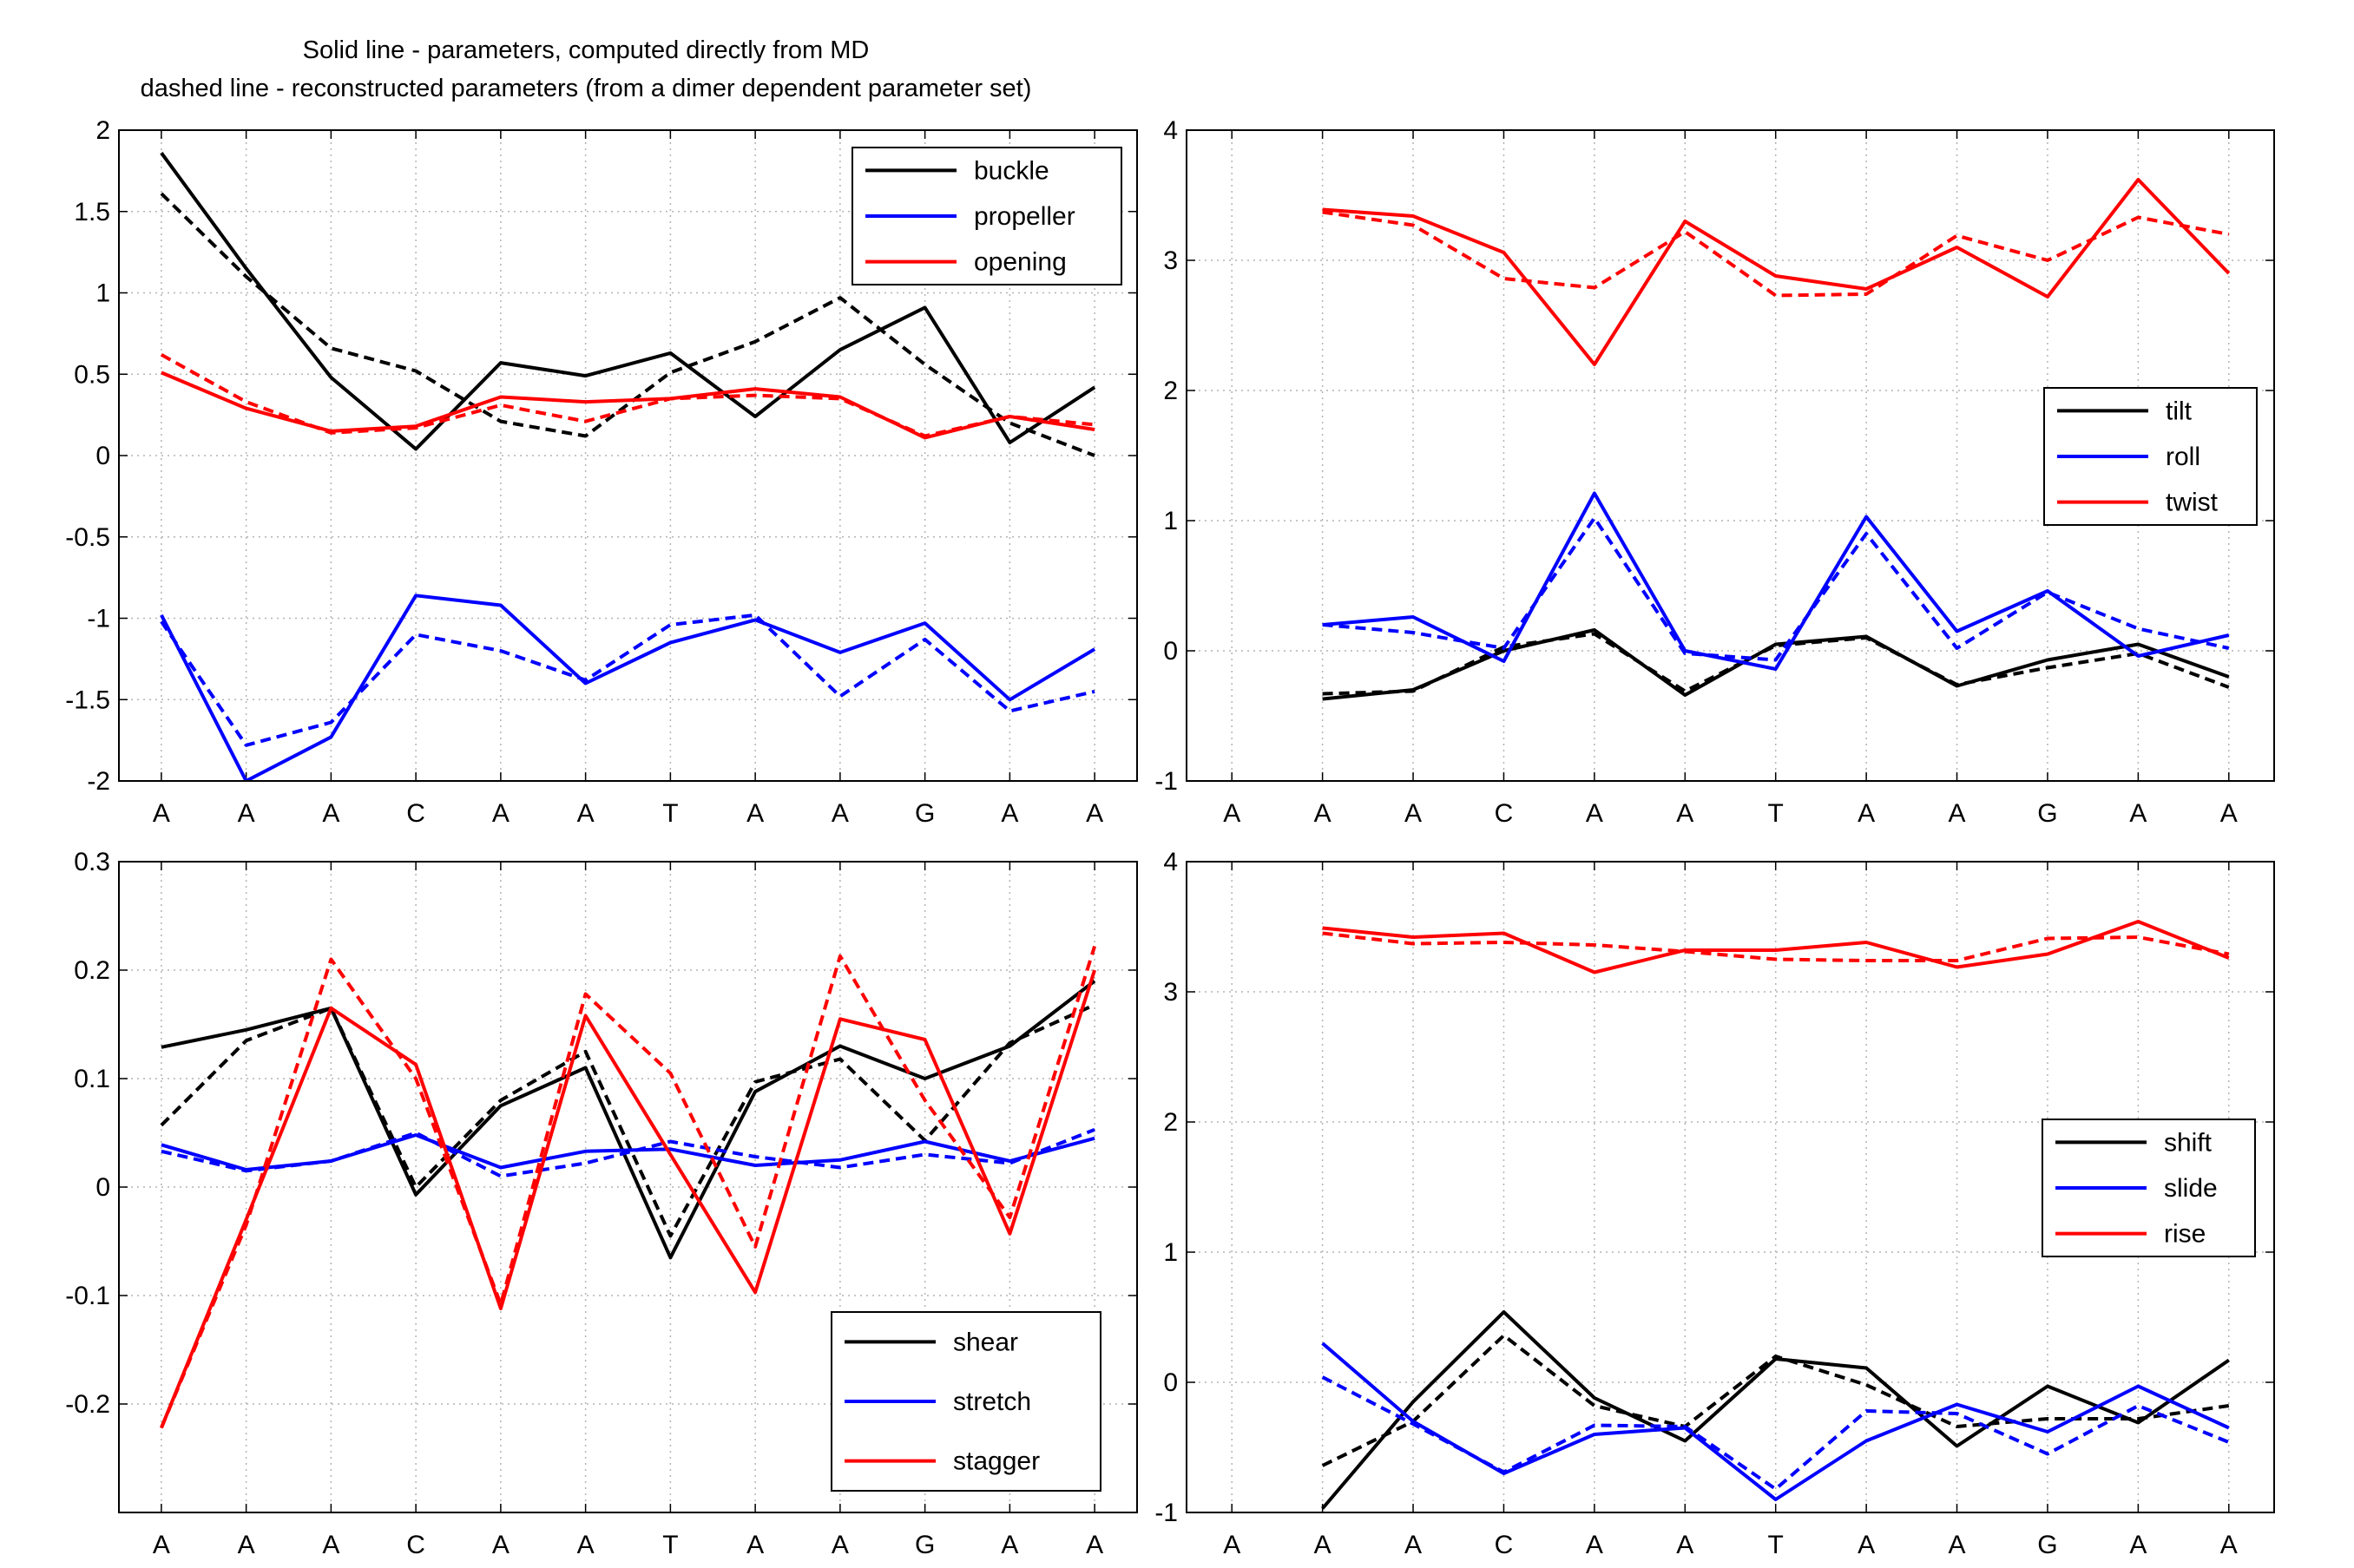 The image size is (2354, 1568). What do you see at coordinates (92, 1079) in the screenshot?
I see `y-tick-label: 0.1` at bounding box center [92, 1079].